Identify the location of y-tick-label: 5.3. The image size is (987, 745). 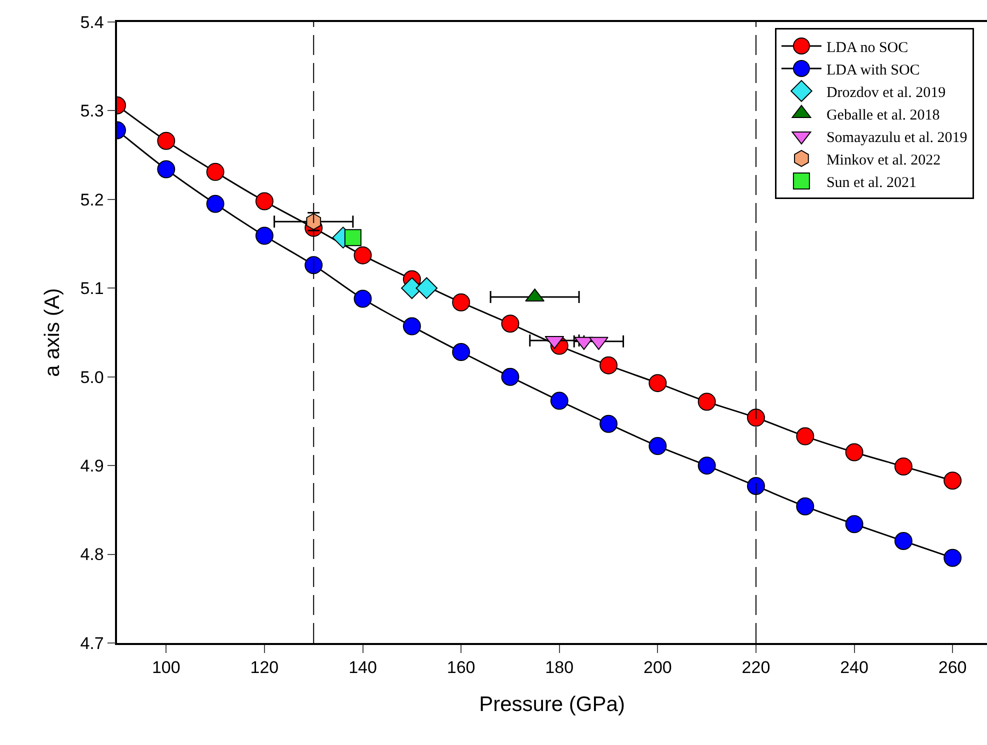
(92, 111).